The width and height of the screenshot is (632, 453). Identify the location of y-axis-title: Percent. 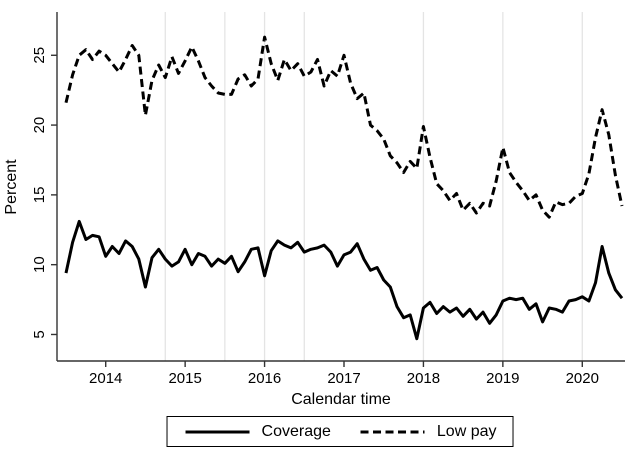
(11, 187).